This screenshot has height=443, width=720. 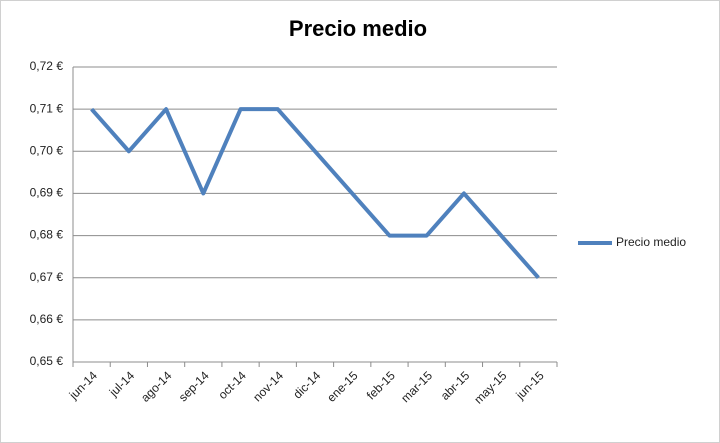 What do you see at coordinates (47, 108) in the screenshot?
I see `y-tick-label: 0,71 €` at bounding box center [47, 108].